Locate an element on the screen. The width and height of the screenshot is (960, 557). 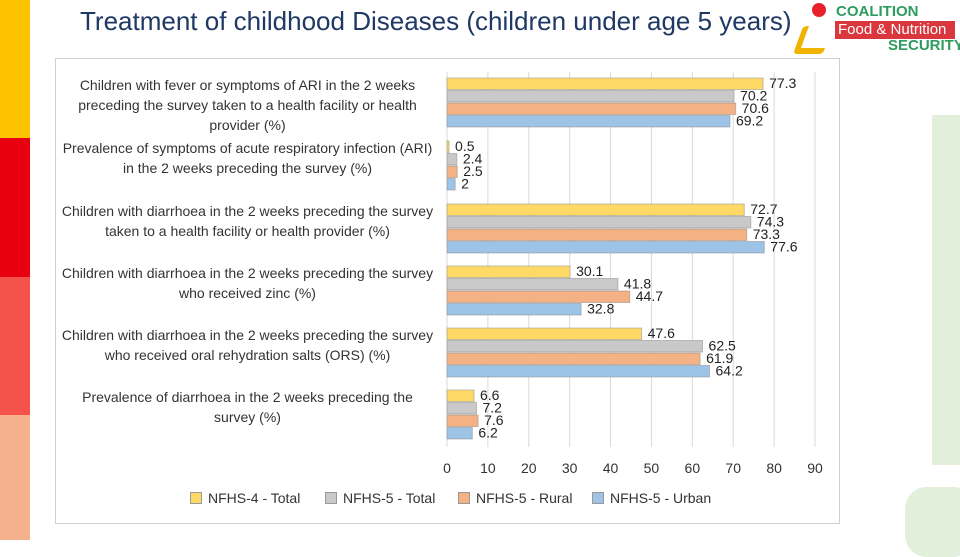
data-label: 41.8 is located at coordinates (637, 284).